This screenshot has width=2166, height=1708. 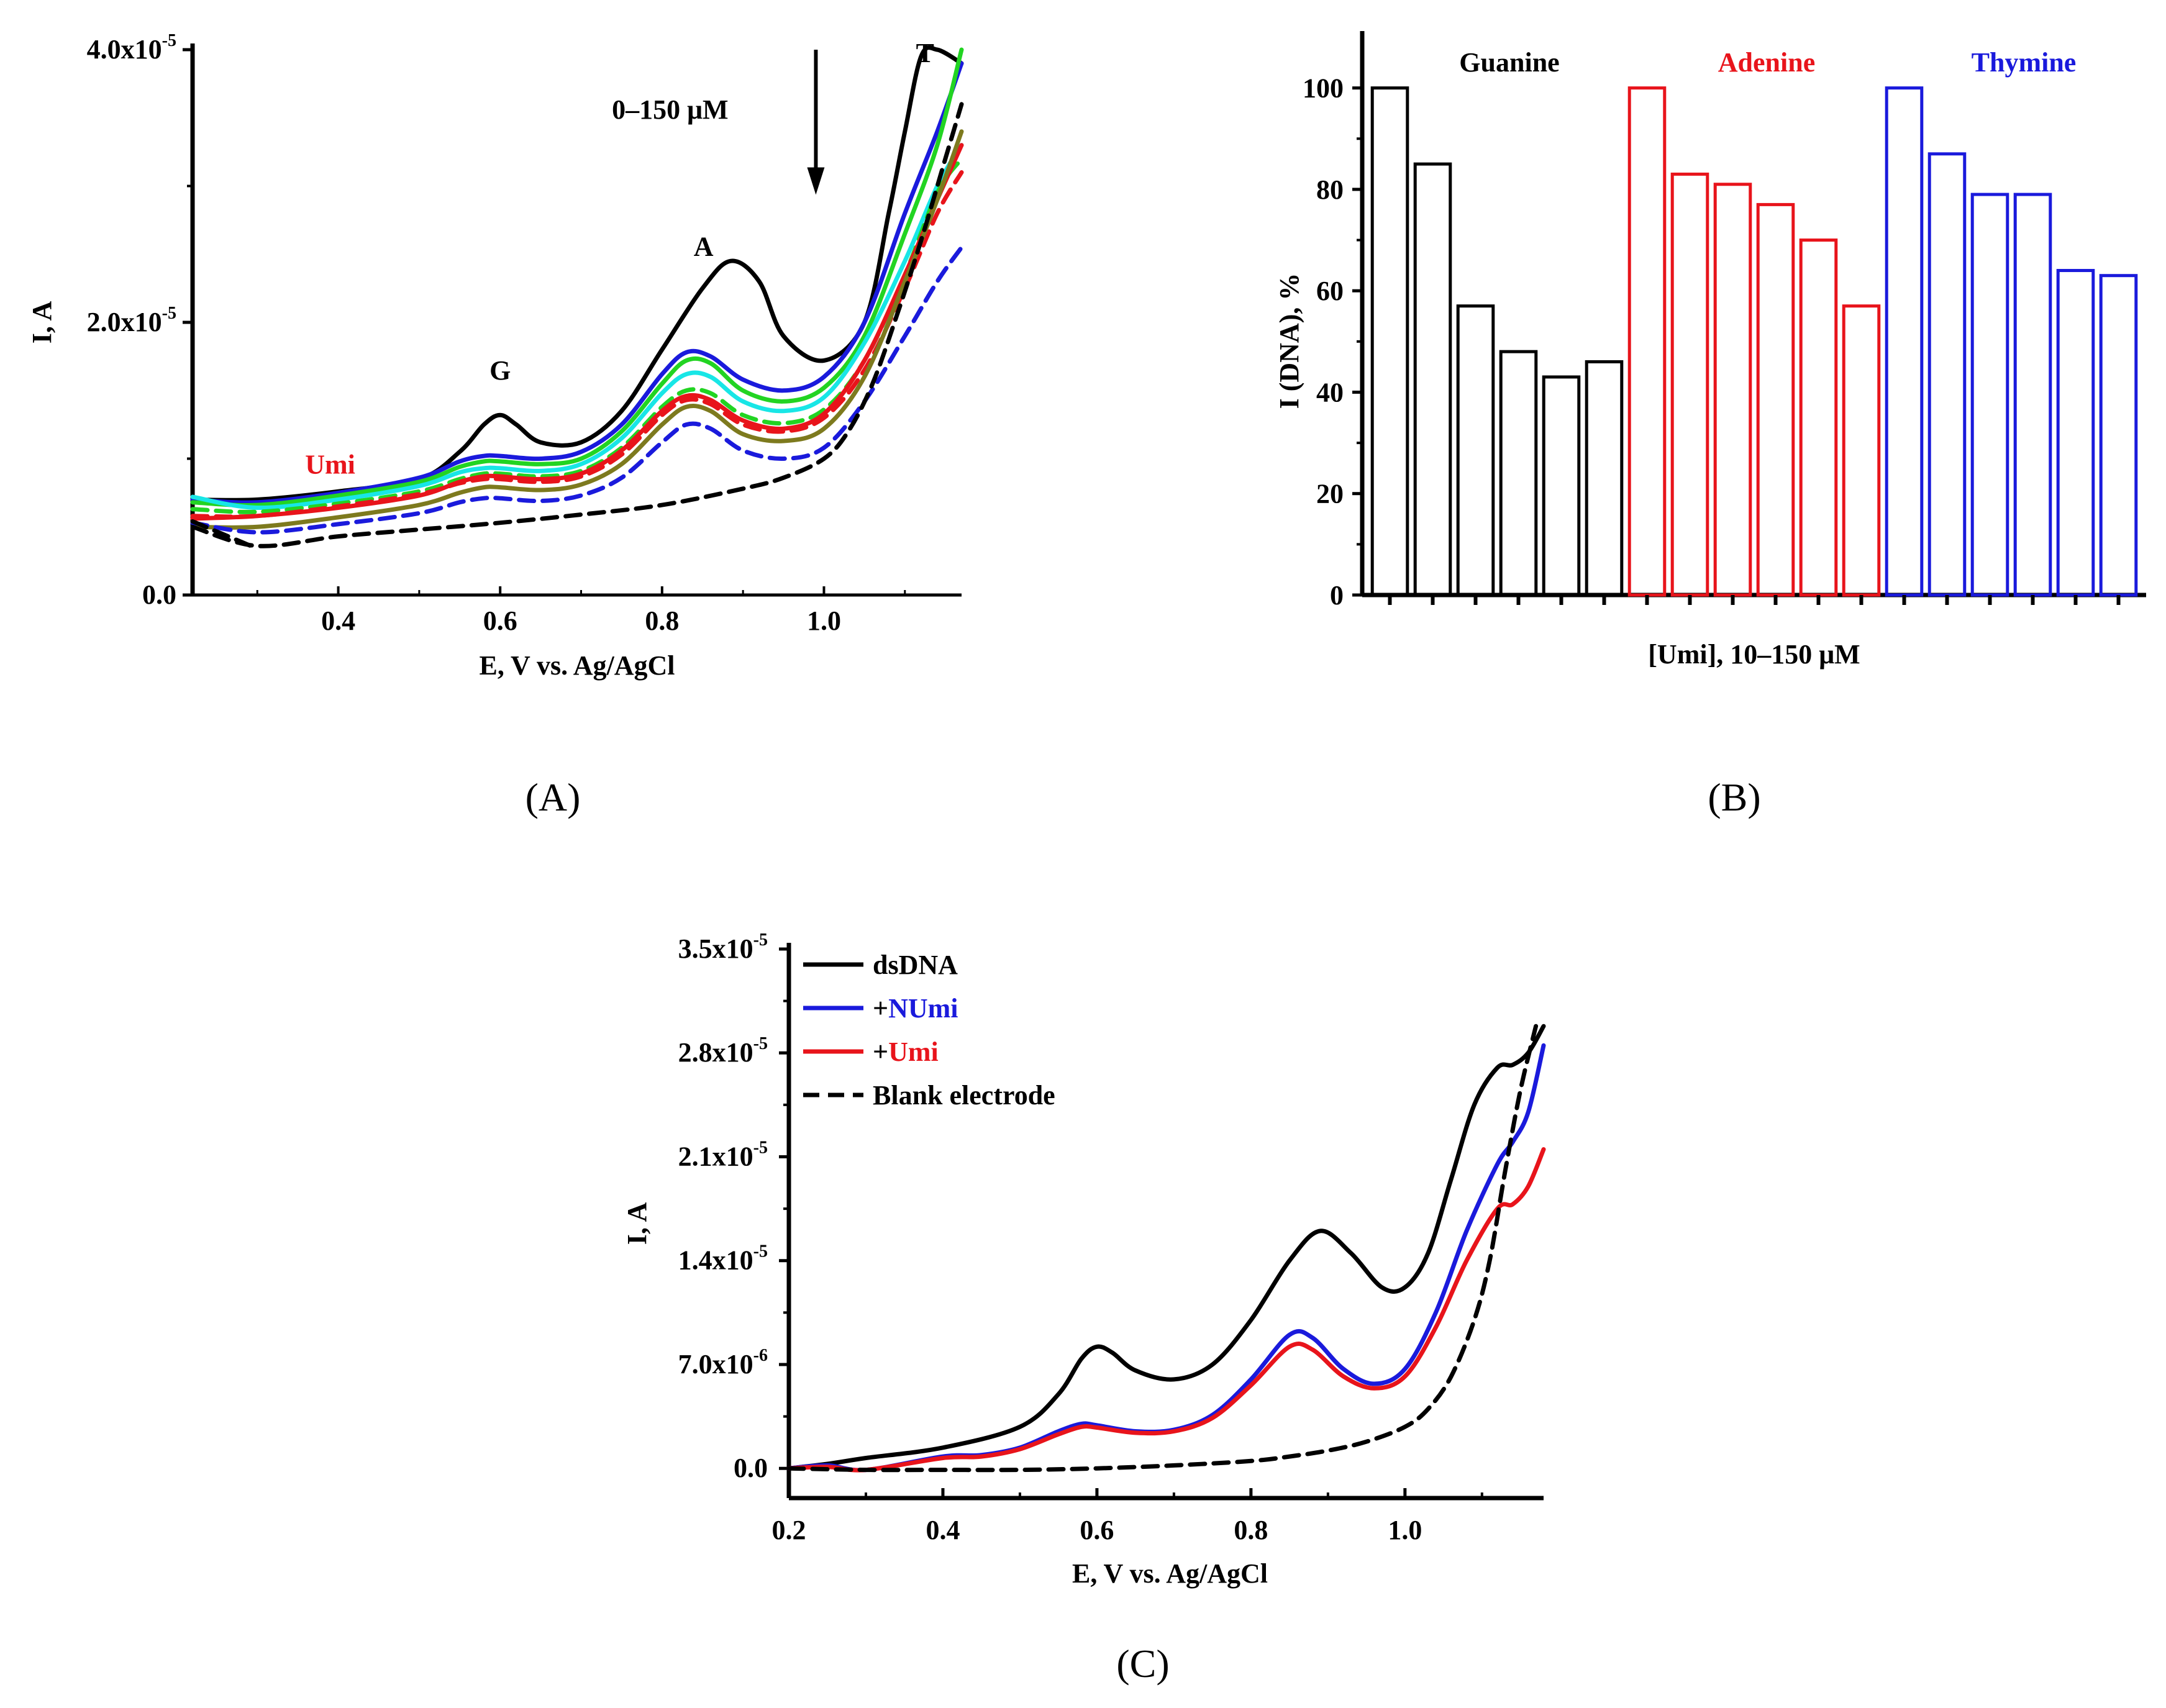 I want to click on y-tick-label: 7.0x10⁻⁶, so click(x=723, y=1362).